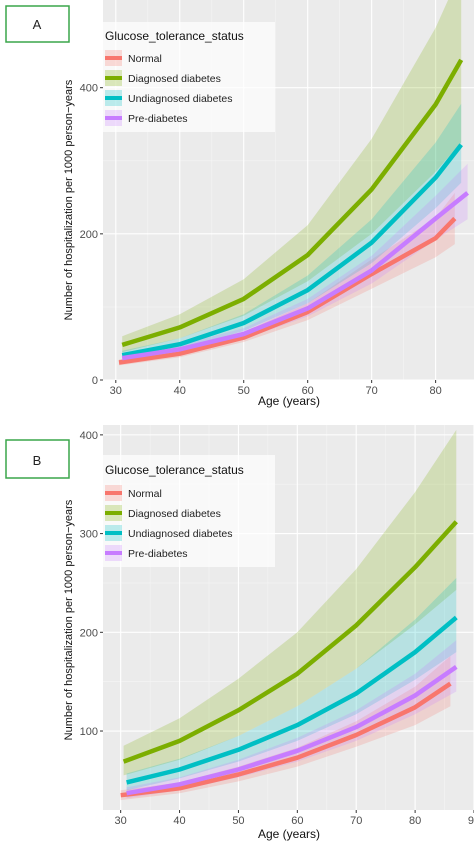  I want to click on y-tick-label: 0, so click(95, 381).